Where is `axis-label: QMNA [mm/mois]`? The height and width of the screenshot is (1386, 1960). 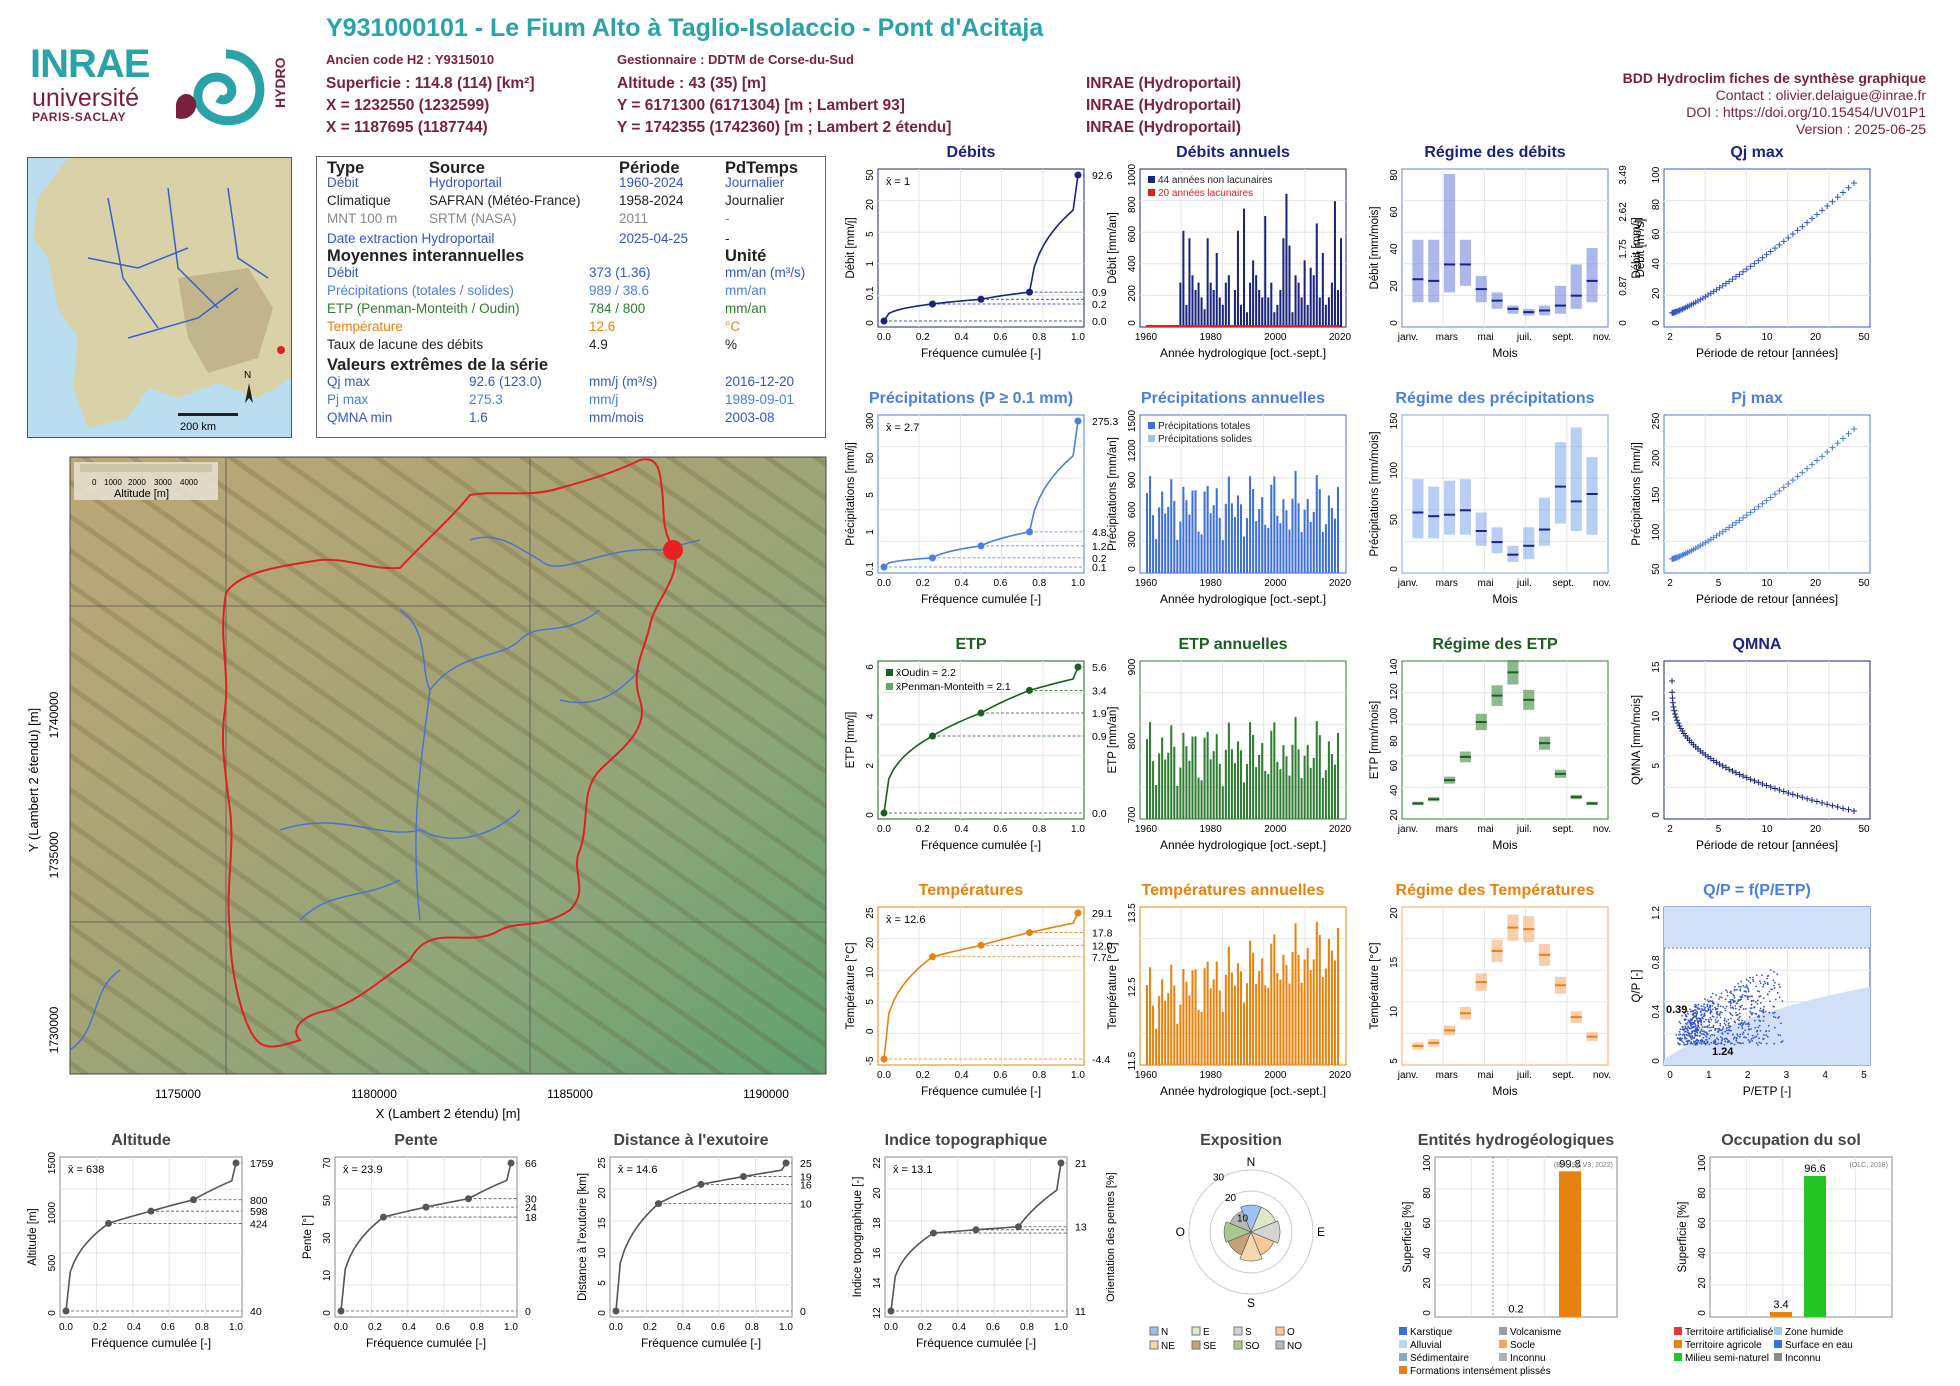
axis-label: QMNA [mm/mois] is located at coordinates (1637, 740).